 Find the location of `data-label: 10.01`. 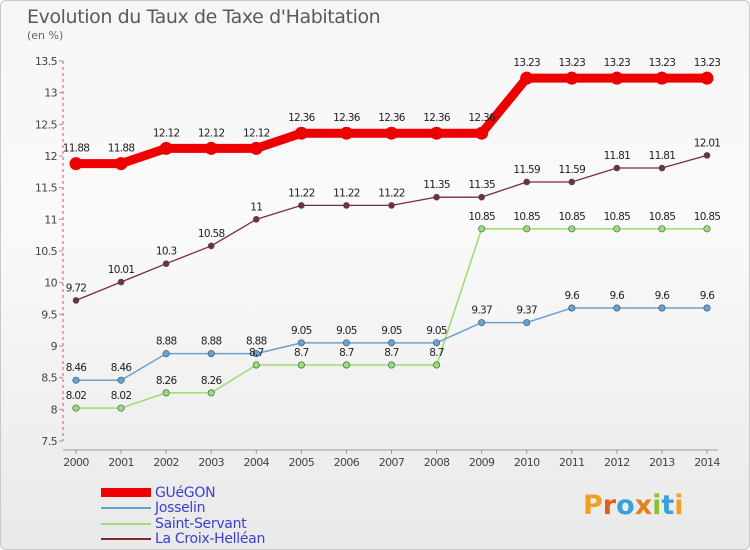

data-label: 10.01 is located at coordinates (121, 270).